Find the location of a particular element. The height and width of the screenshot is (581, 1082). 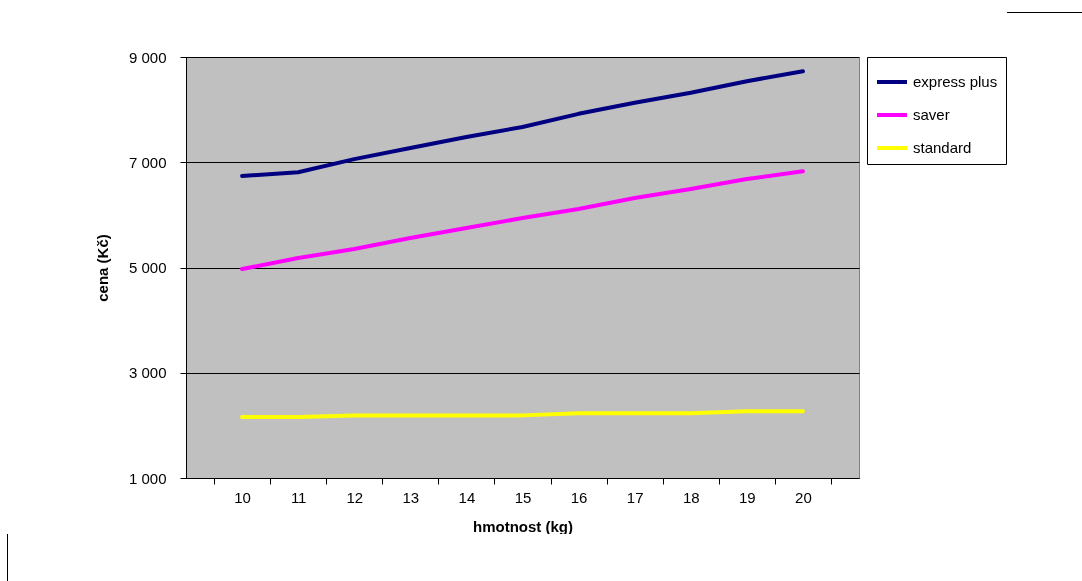

x-axis-title: hmotnost (kg) is located at coordinates (523, 526).